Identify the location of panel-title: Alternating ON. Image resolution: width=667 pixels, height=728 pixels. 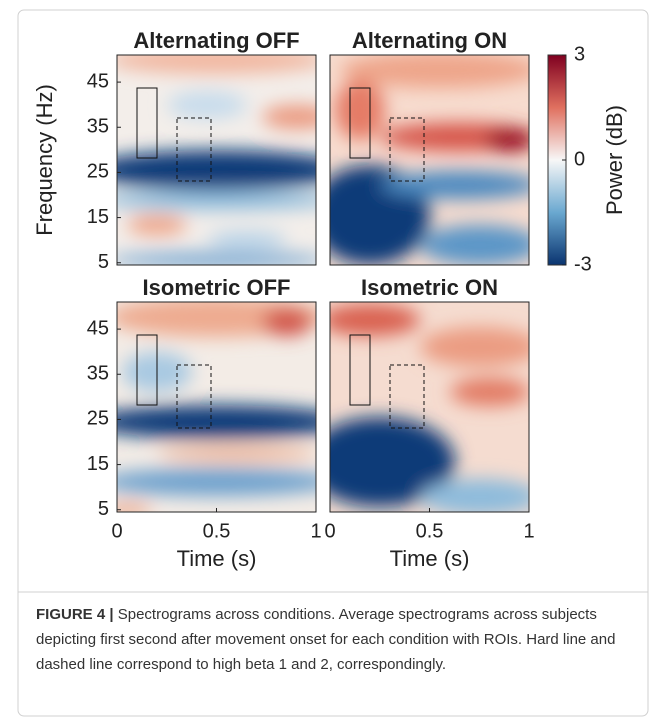
(429, 40).